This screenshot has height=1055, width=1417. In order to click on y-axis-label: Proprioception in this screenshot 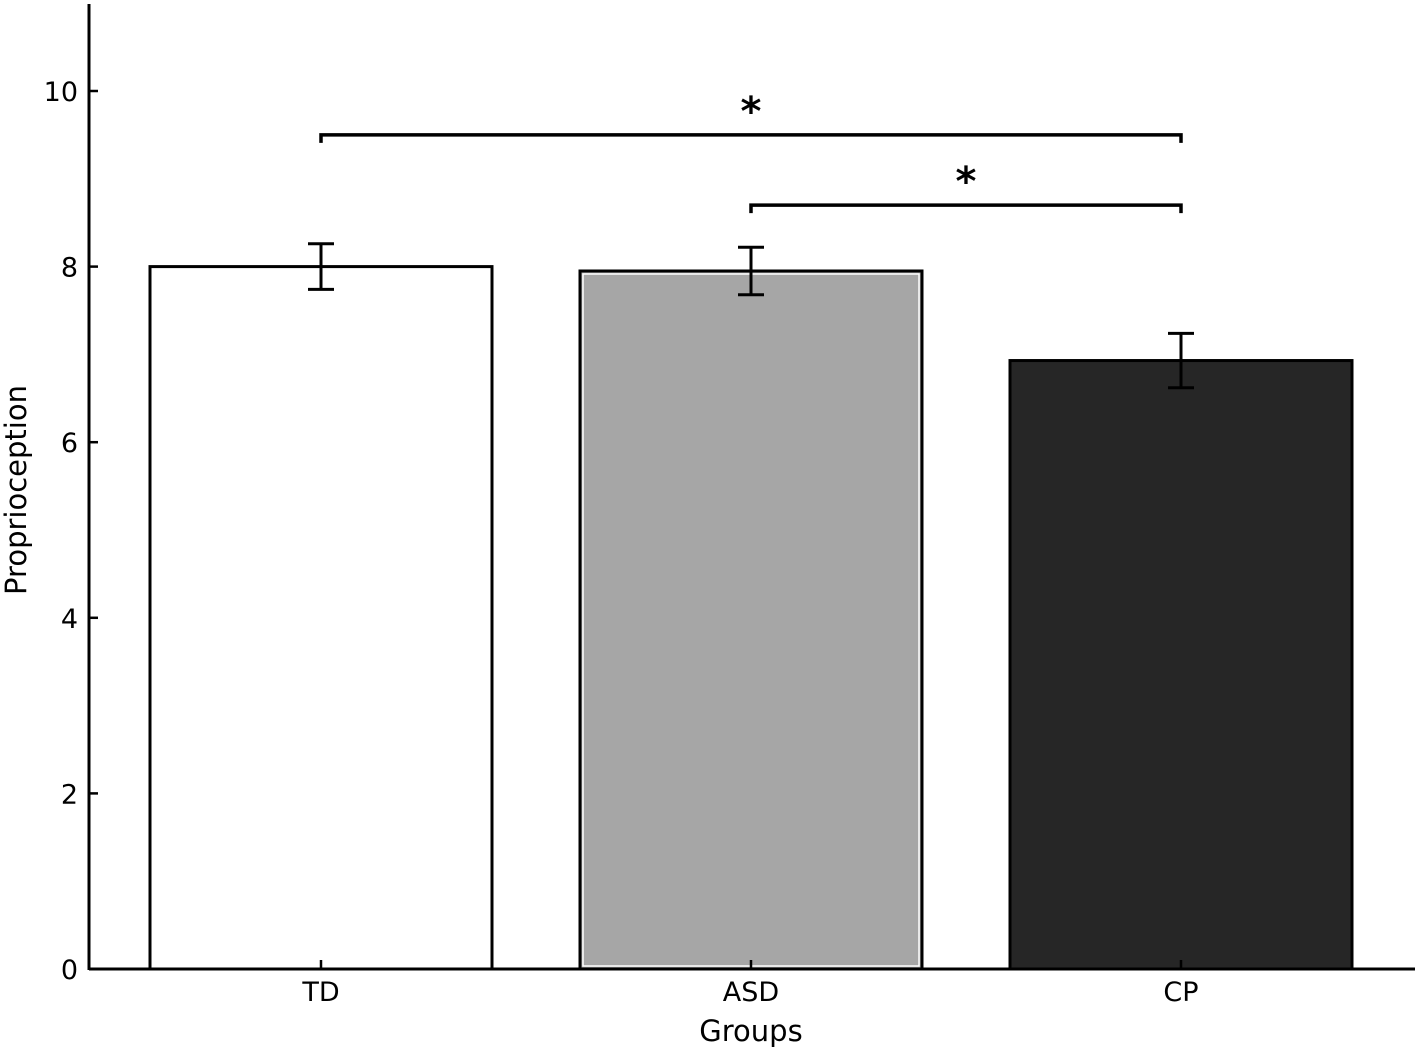, I will do `click(16, 490)`.